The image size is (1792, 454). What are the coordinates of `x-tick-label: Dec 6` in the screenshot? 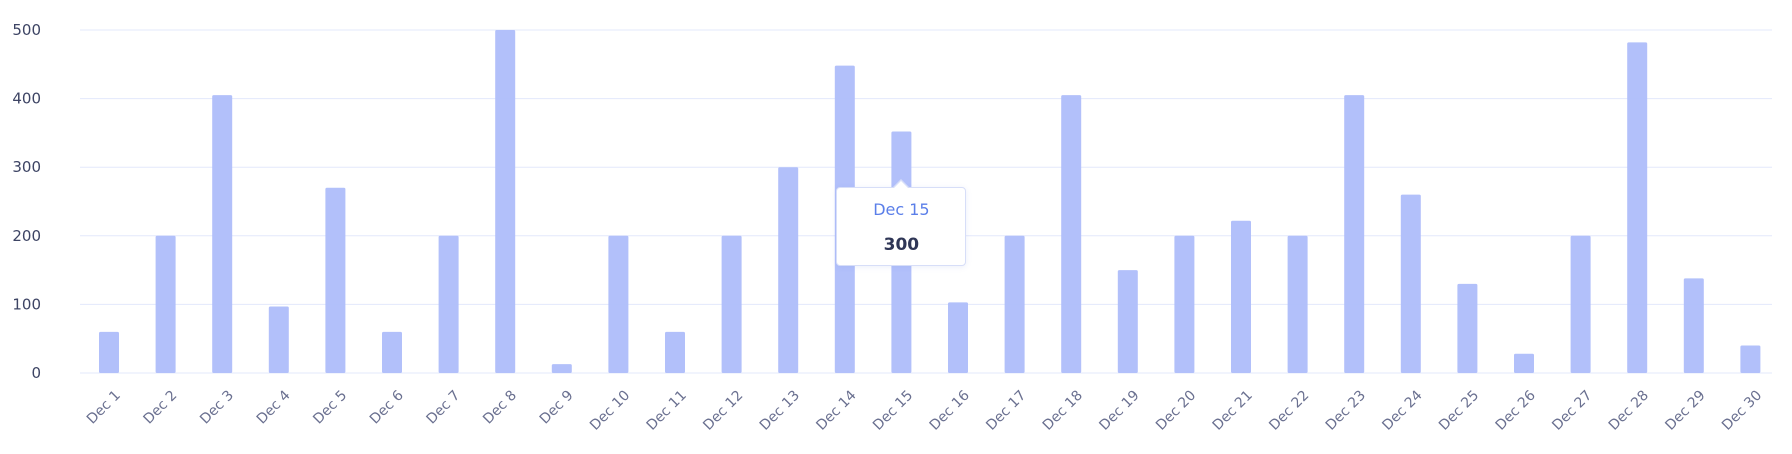 It's located at (387, 407).